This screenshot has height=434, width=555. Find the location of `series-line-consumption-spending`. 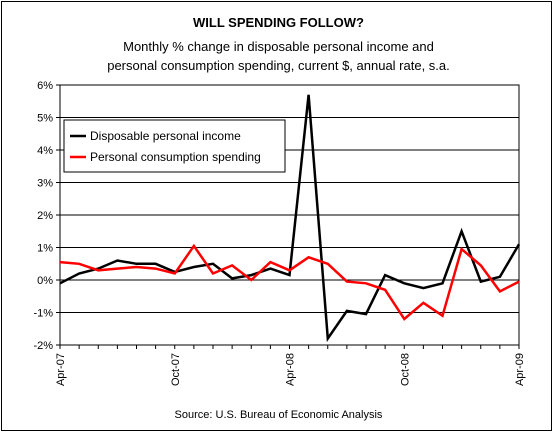

series-line-consumption-spending is located at coordinates (289, 282).